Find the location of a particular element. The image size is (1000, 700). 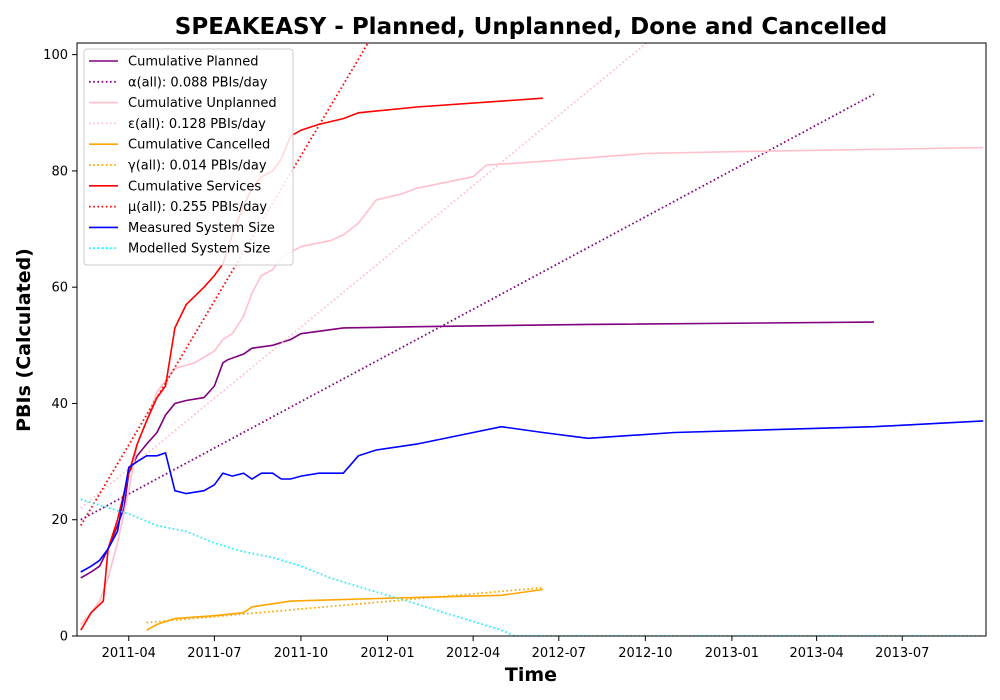

legend-label: Cumulative Cancelled is located at coordinates (199, 145).